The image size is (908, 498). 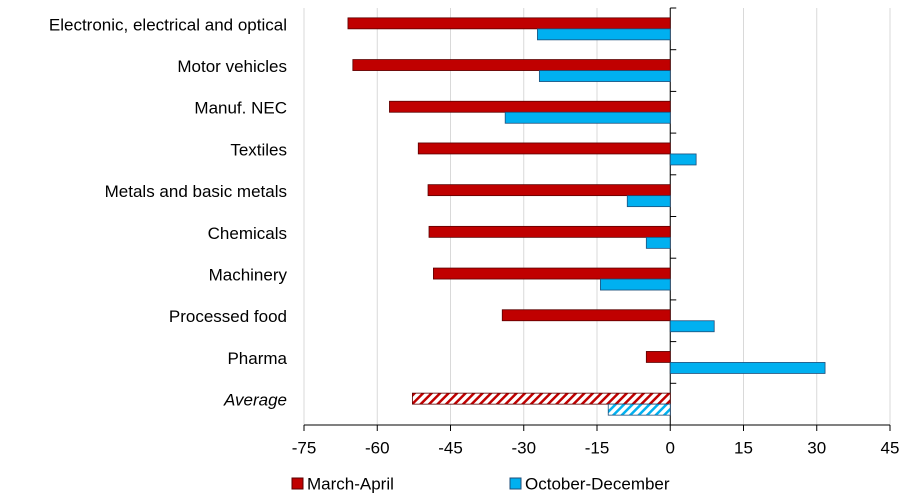 What do you see at coordinates (890, 447) in the screenshot?
I see `x-tick-label: 45` at bounding box center [890, 447].